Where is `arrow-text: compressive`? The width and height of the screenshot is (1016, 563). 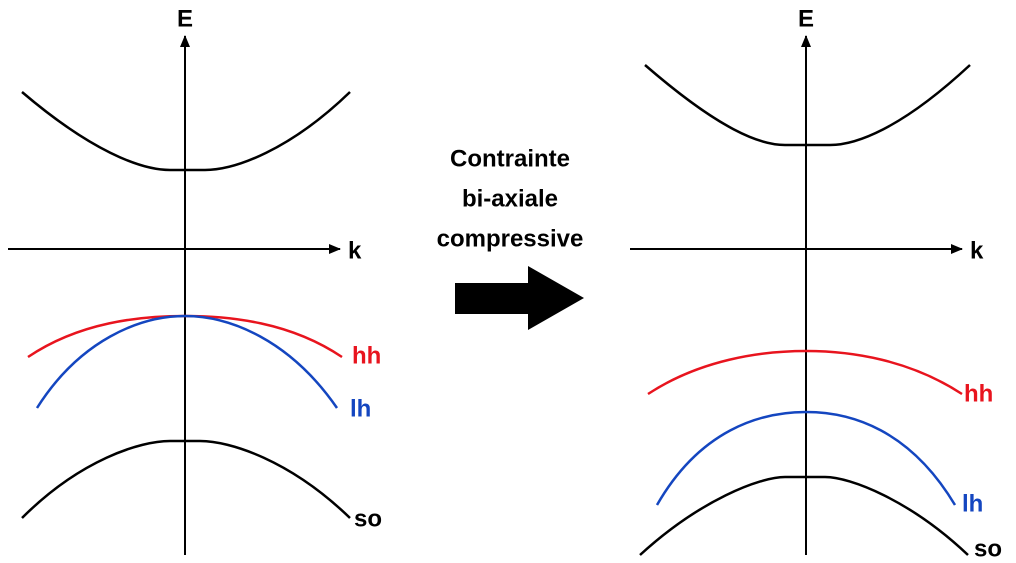 arrow-text: compressive is located at coordinates (510, 238).